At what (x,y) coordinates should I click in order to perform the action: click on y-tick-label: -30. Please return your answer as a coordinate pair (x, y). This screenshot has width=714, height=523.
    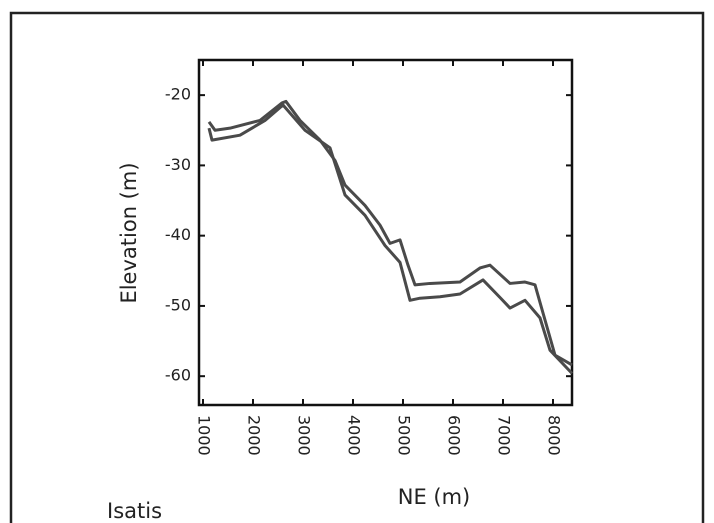
    Looking at the image, I should click on (178, 164).